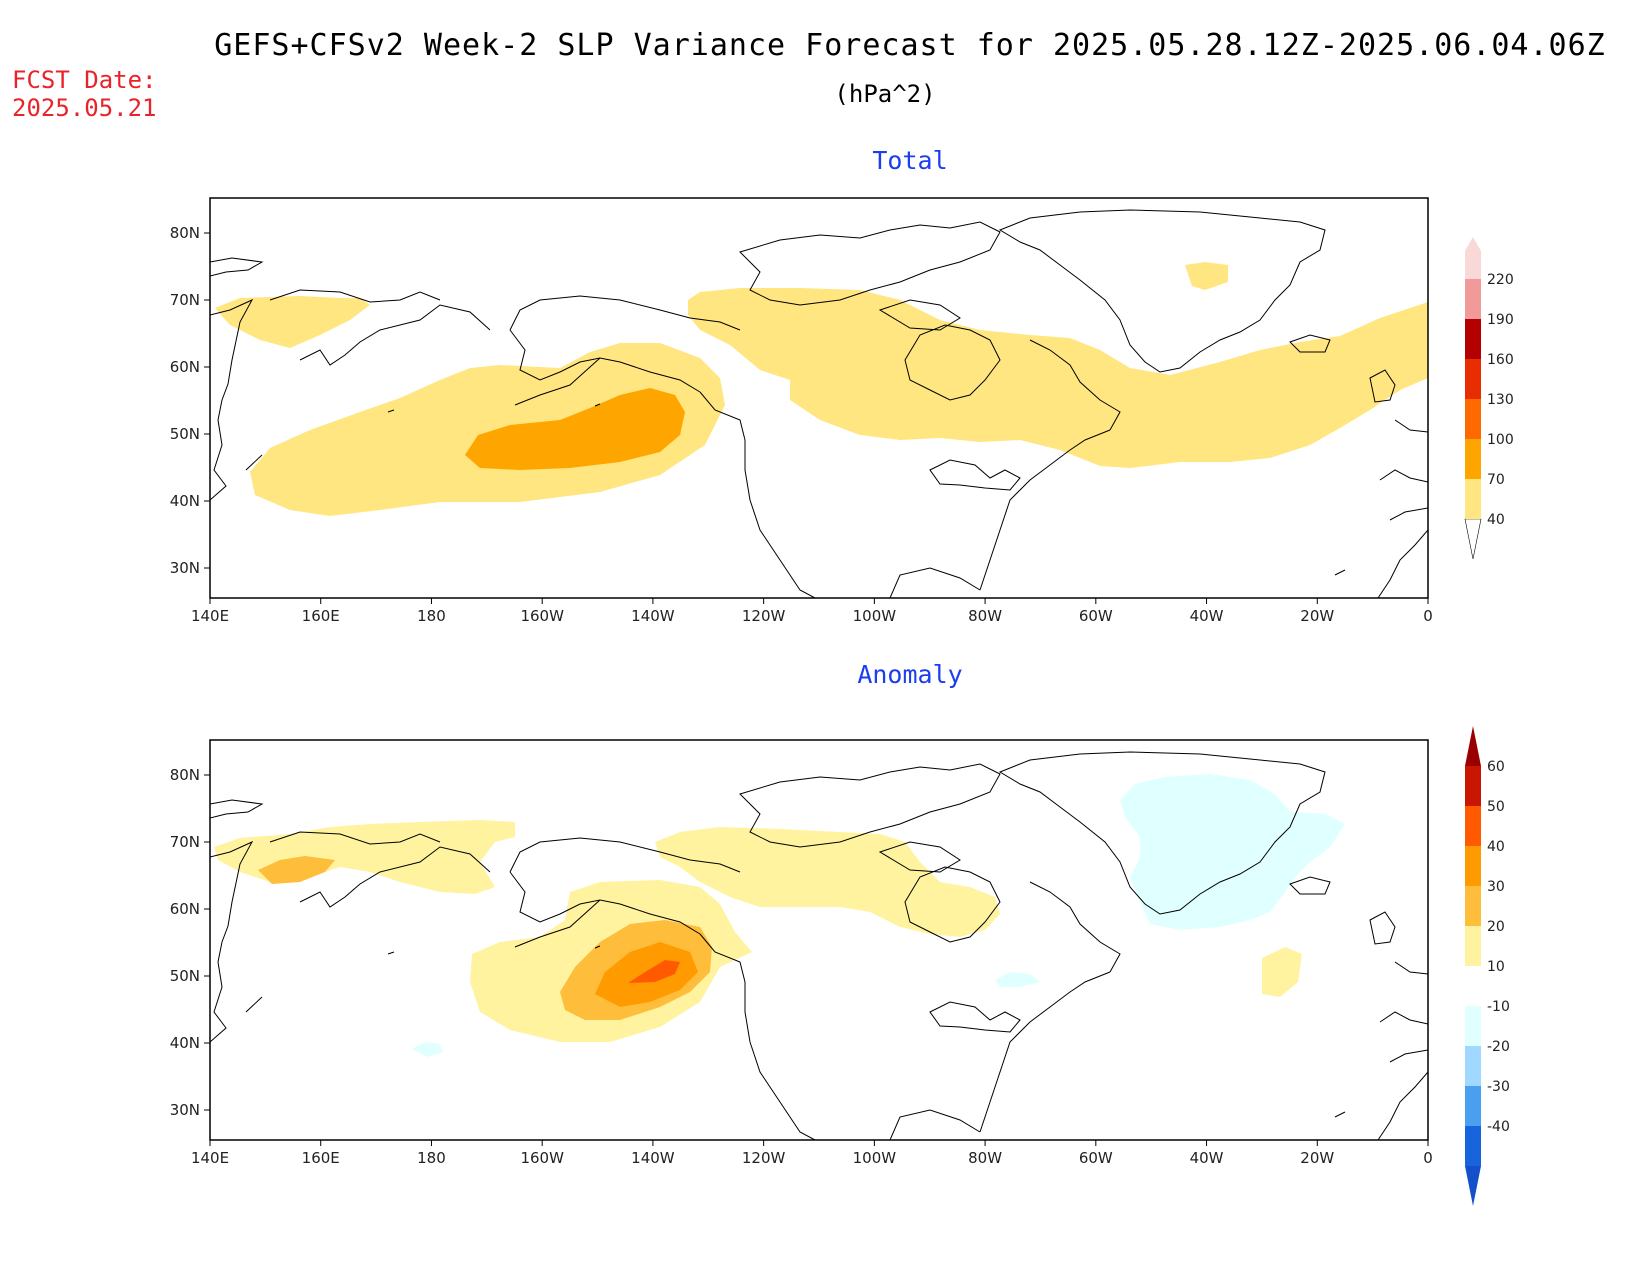 The height and width of the screenshot is (1275, 1650). What do you see at coordinates (654, 971) in the screenshot?
I see `anom-shade-40-pacific` at bounding box center [654, 971].